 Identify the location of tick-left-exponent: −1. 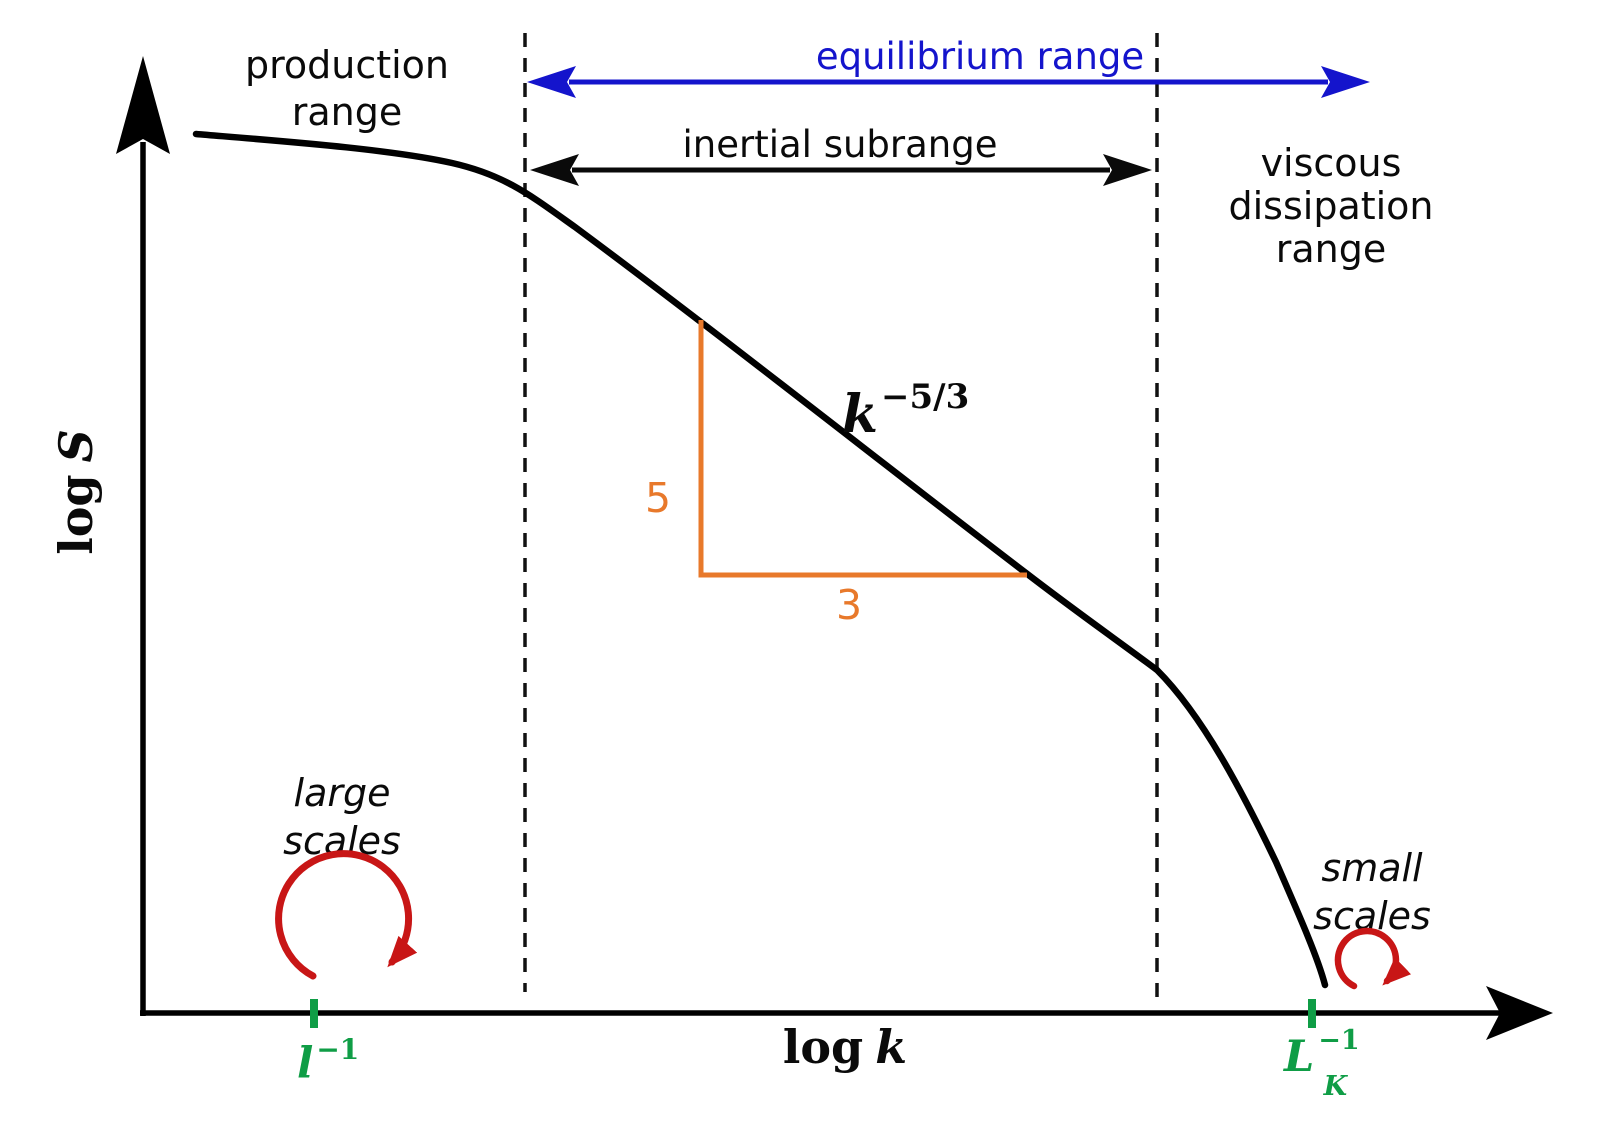
(337, 1049).